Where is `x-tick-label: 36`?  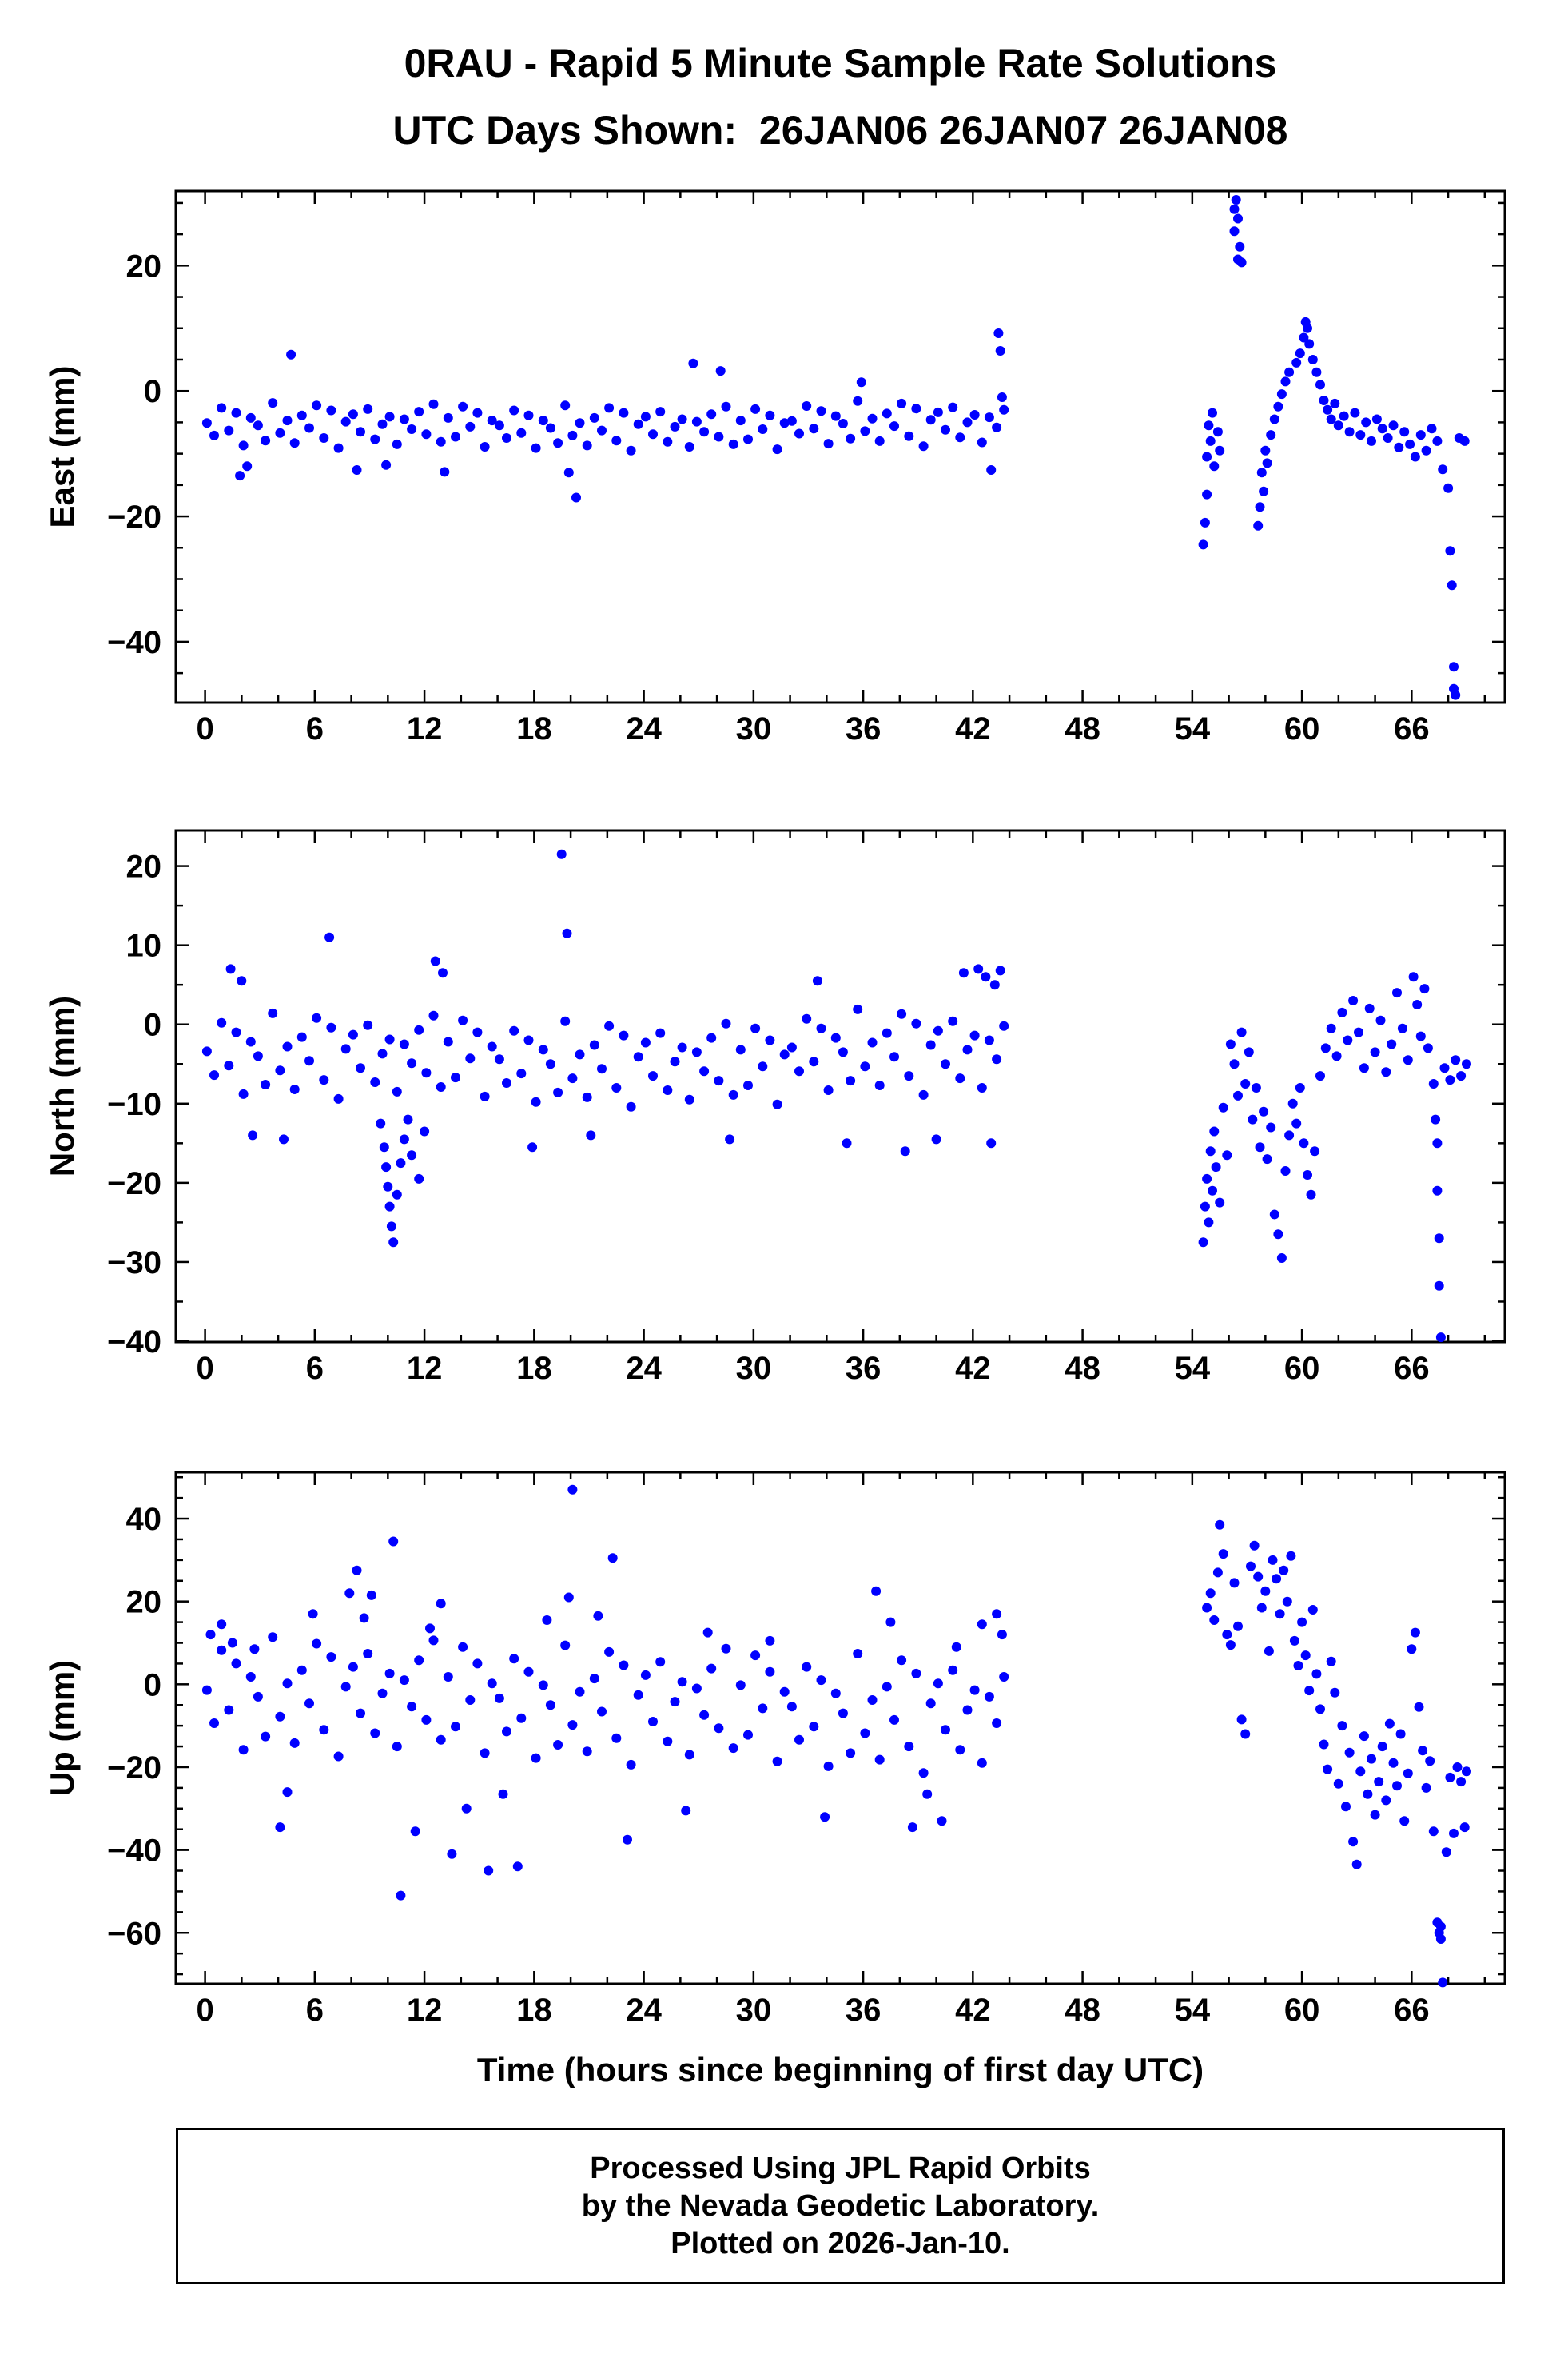
x-tick-label: 36 is located at coordinates (864, 1368).